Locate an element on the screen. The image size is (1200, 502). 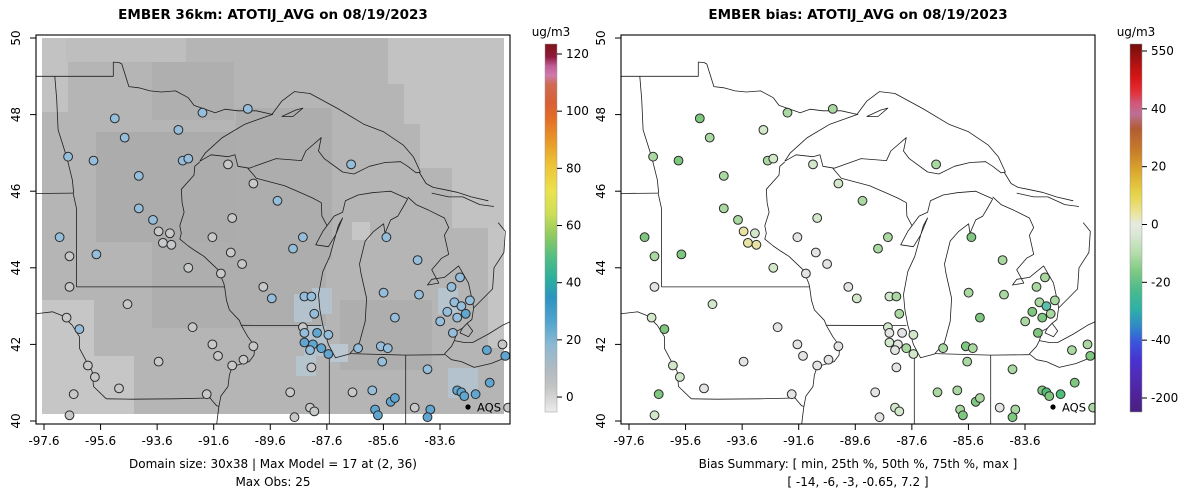
colorbar-tick-label: 80 is located at coordinates (573, 168).